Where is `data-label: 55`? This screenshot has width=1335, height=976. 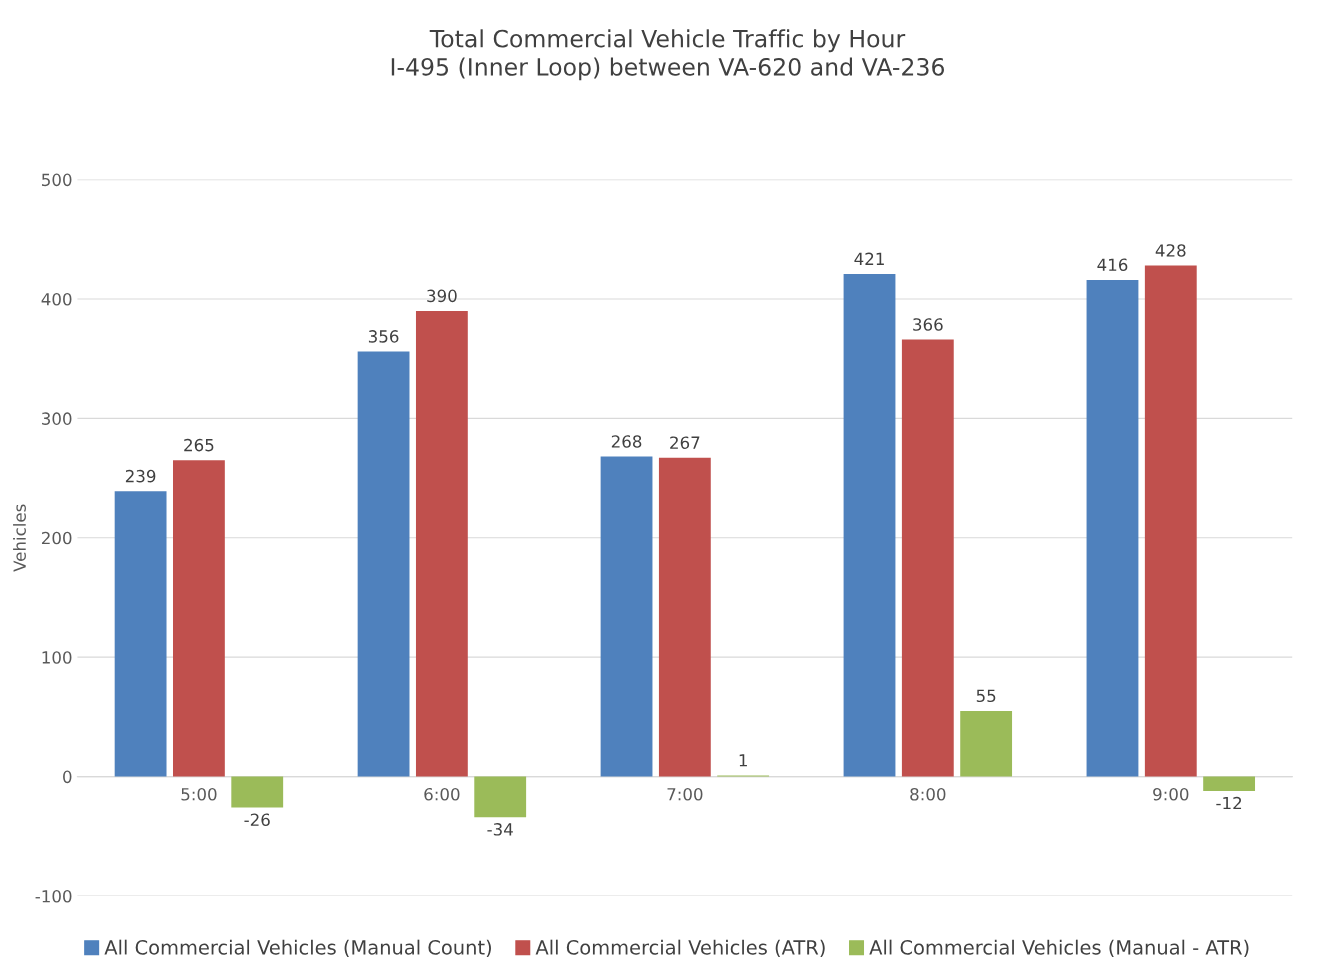
data-label: 55 is located at coordinates (986, 696).